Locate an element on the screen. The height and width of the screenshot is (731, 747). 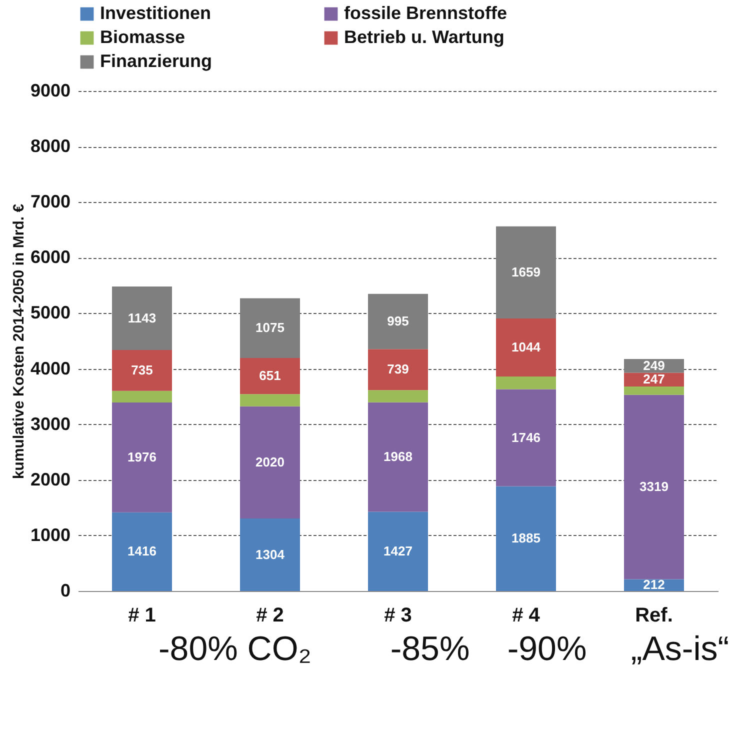
data-label: 1427 is located at coordinates (398, 550).